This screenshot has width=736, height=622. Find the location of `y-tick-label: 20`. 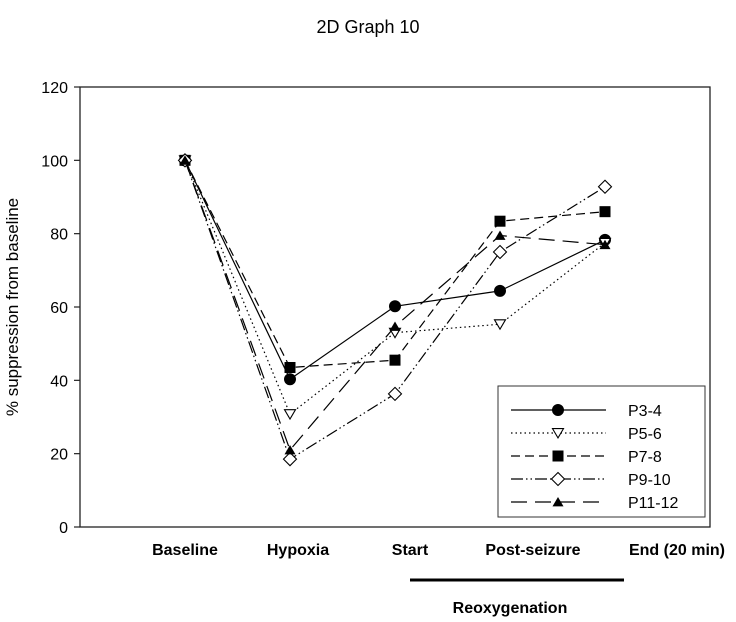

y-tick-label: 20 is located at coordinates (59, 455).